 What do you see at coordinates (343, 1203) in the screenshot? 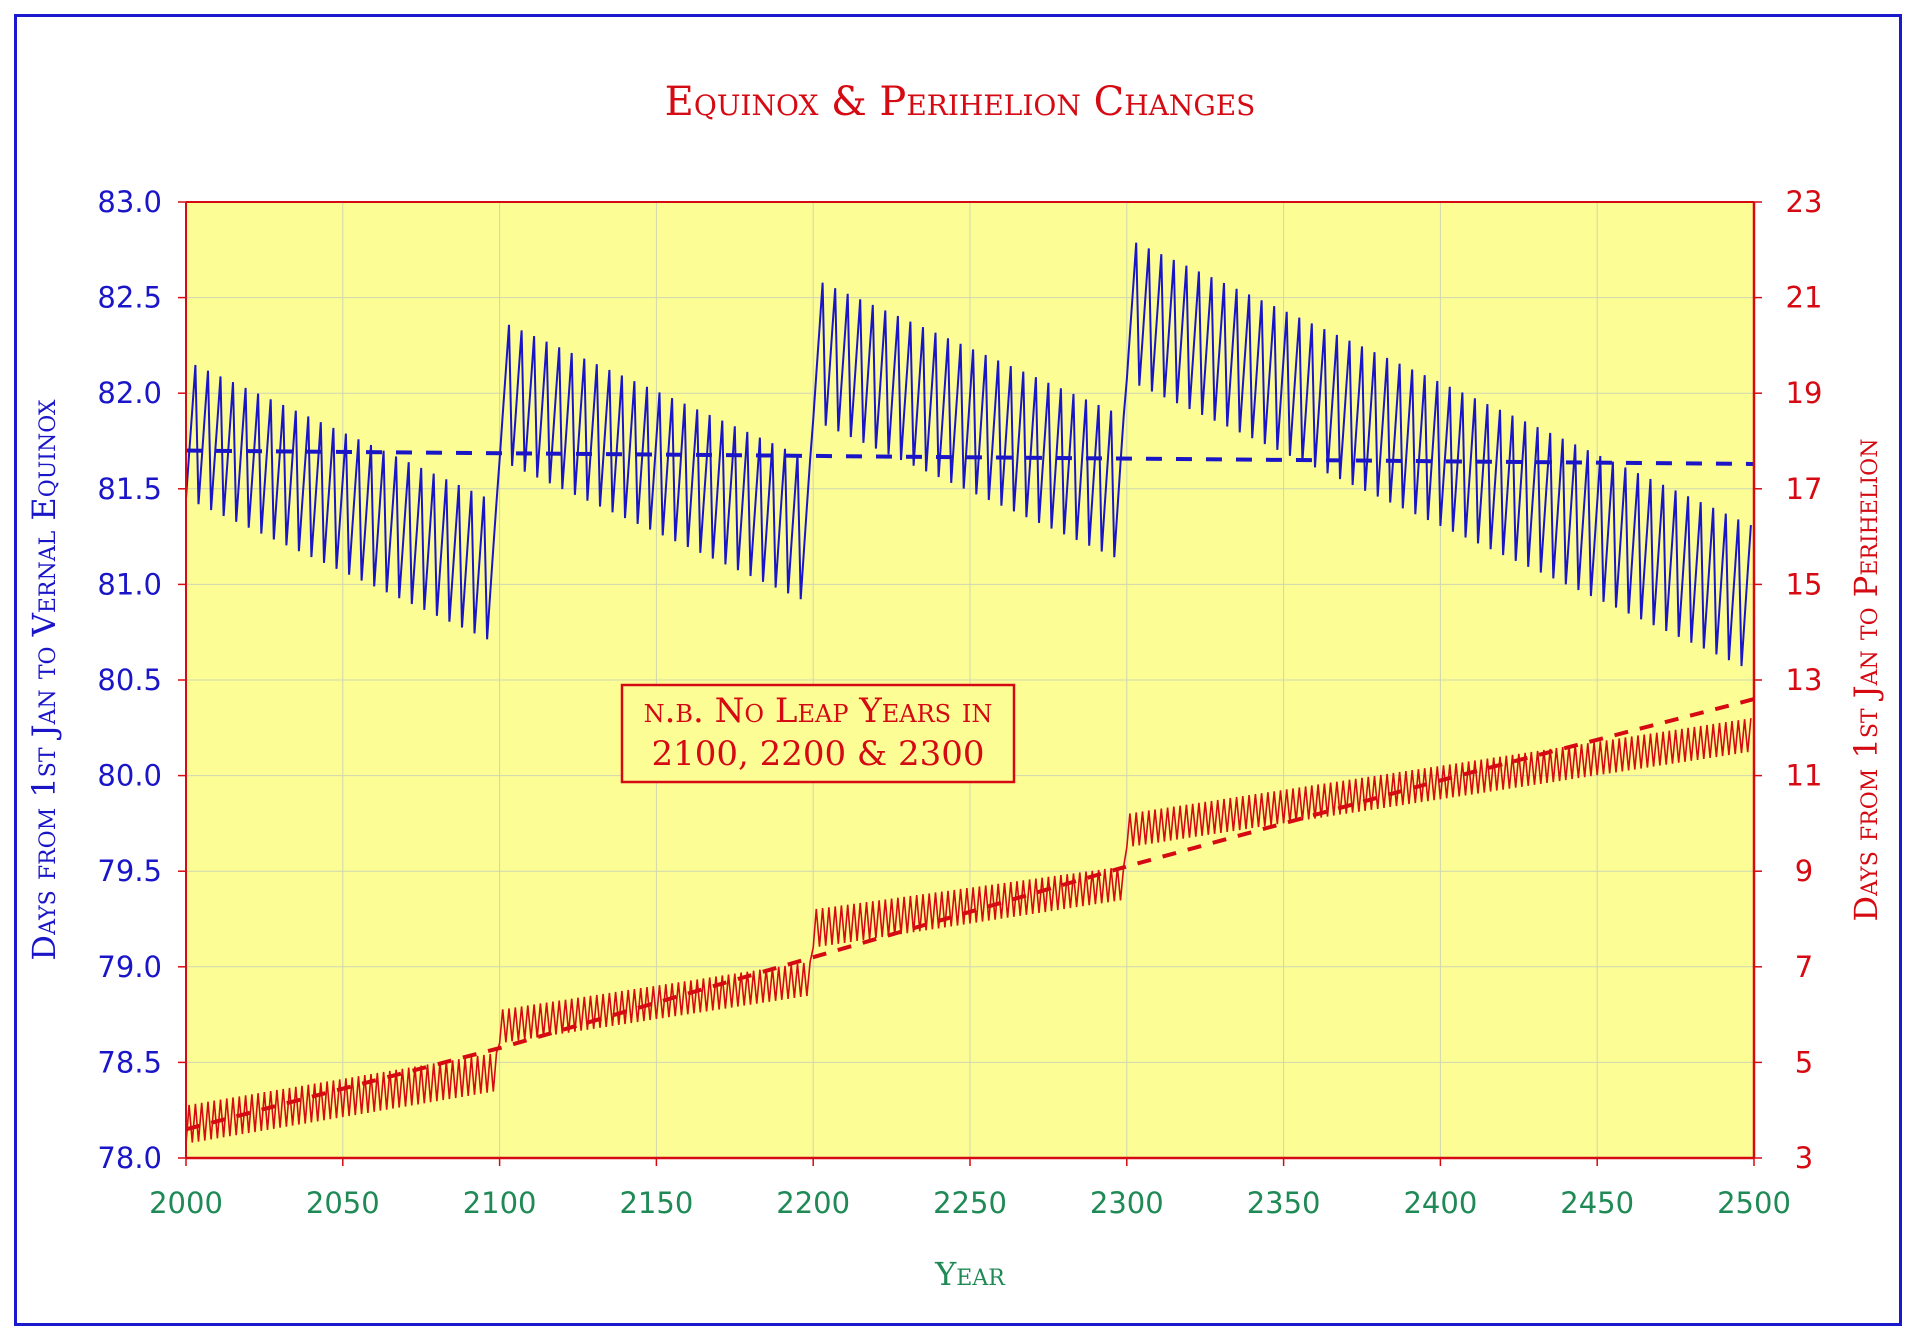
I see `x-tick-label: 2050` at bounding box center [343, 1203].